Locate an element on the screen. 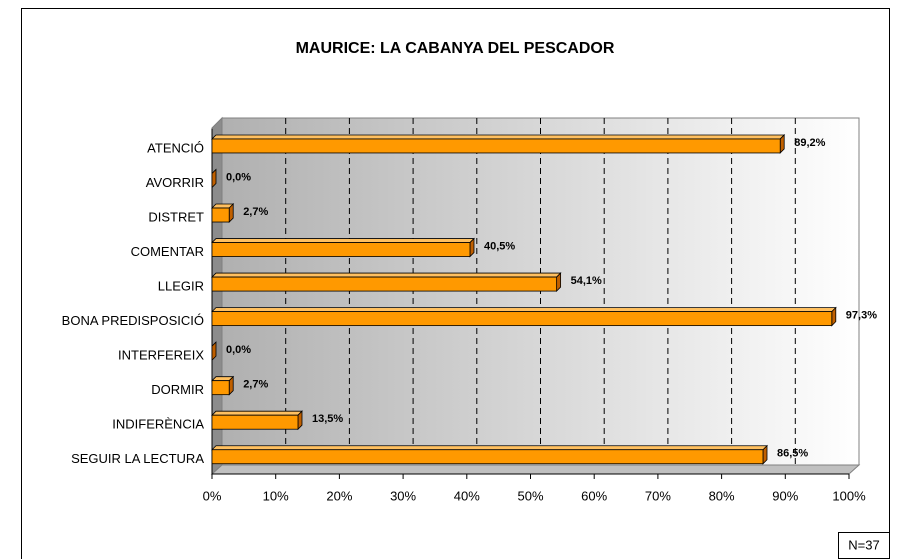 Image resolution: width=898 pixels, height=559 pixels. value-label: 97,3% is located at coordinates (861, 316).